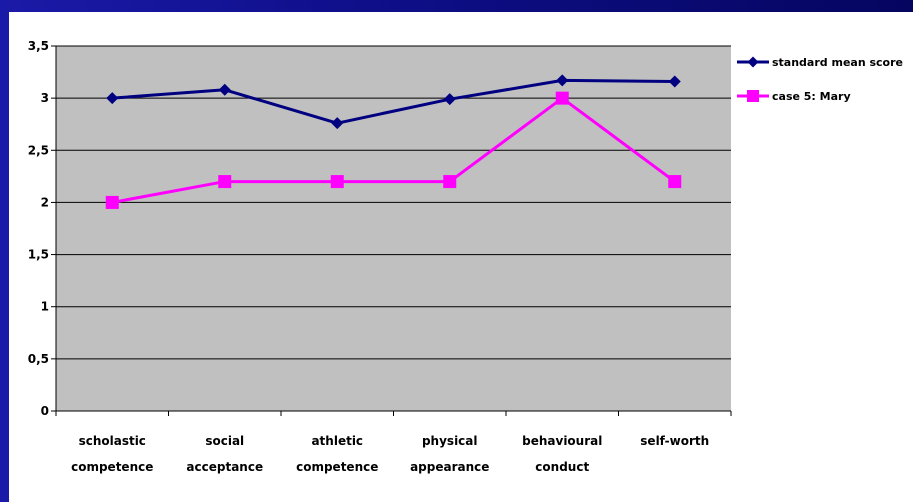 The image size is (913, 502). Describe the element at coordinates (38, 150) in the screenshot. I see `y-tick-label: 2,5` at that location.